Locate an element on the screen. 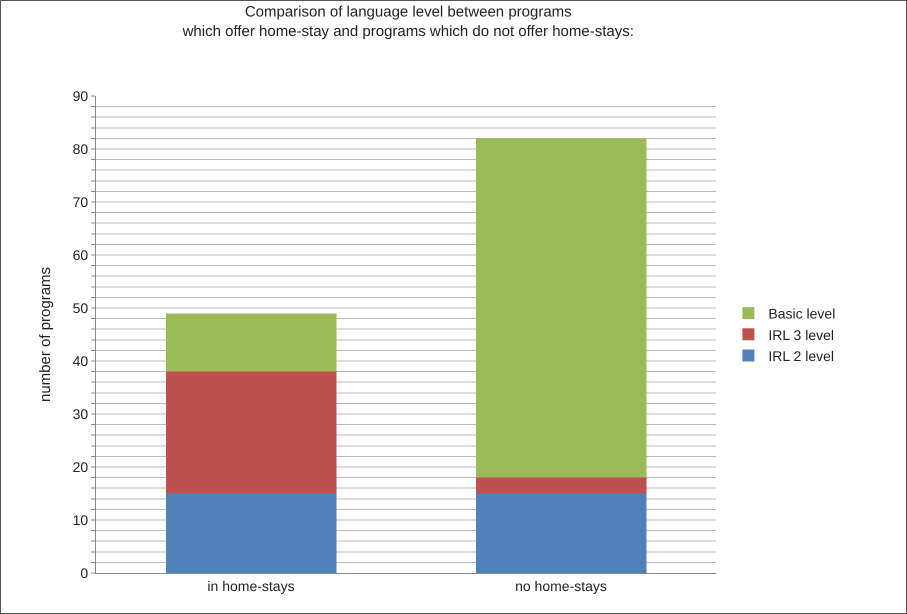 The height and width of the screenshot is (614, 907). y-tick-label: 30 is located at coordinates (80, 414).